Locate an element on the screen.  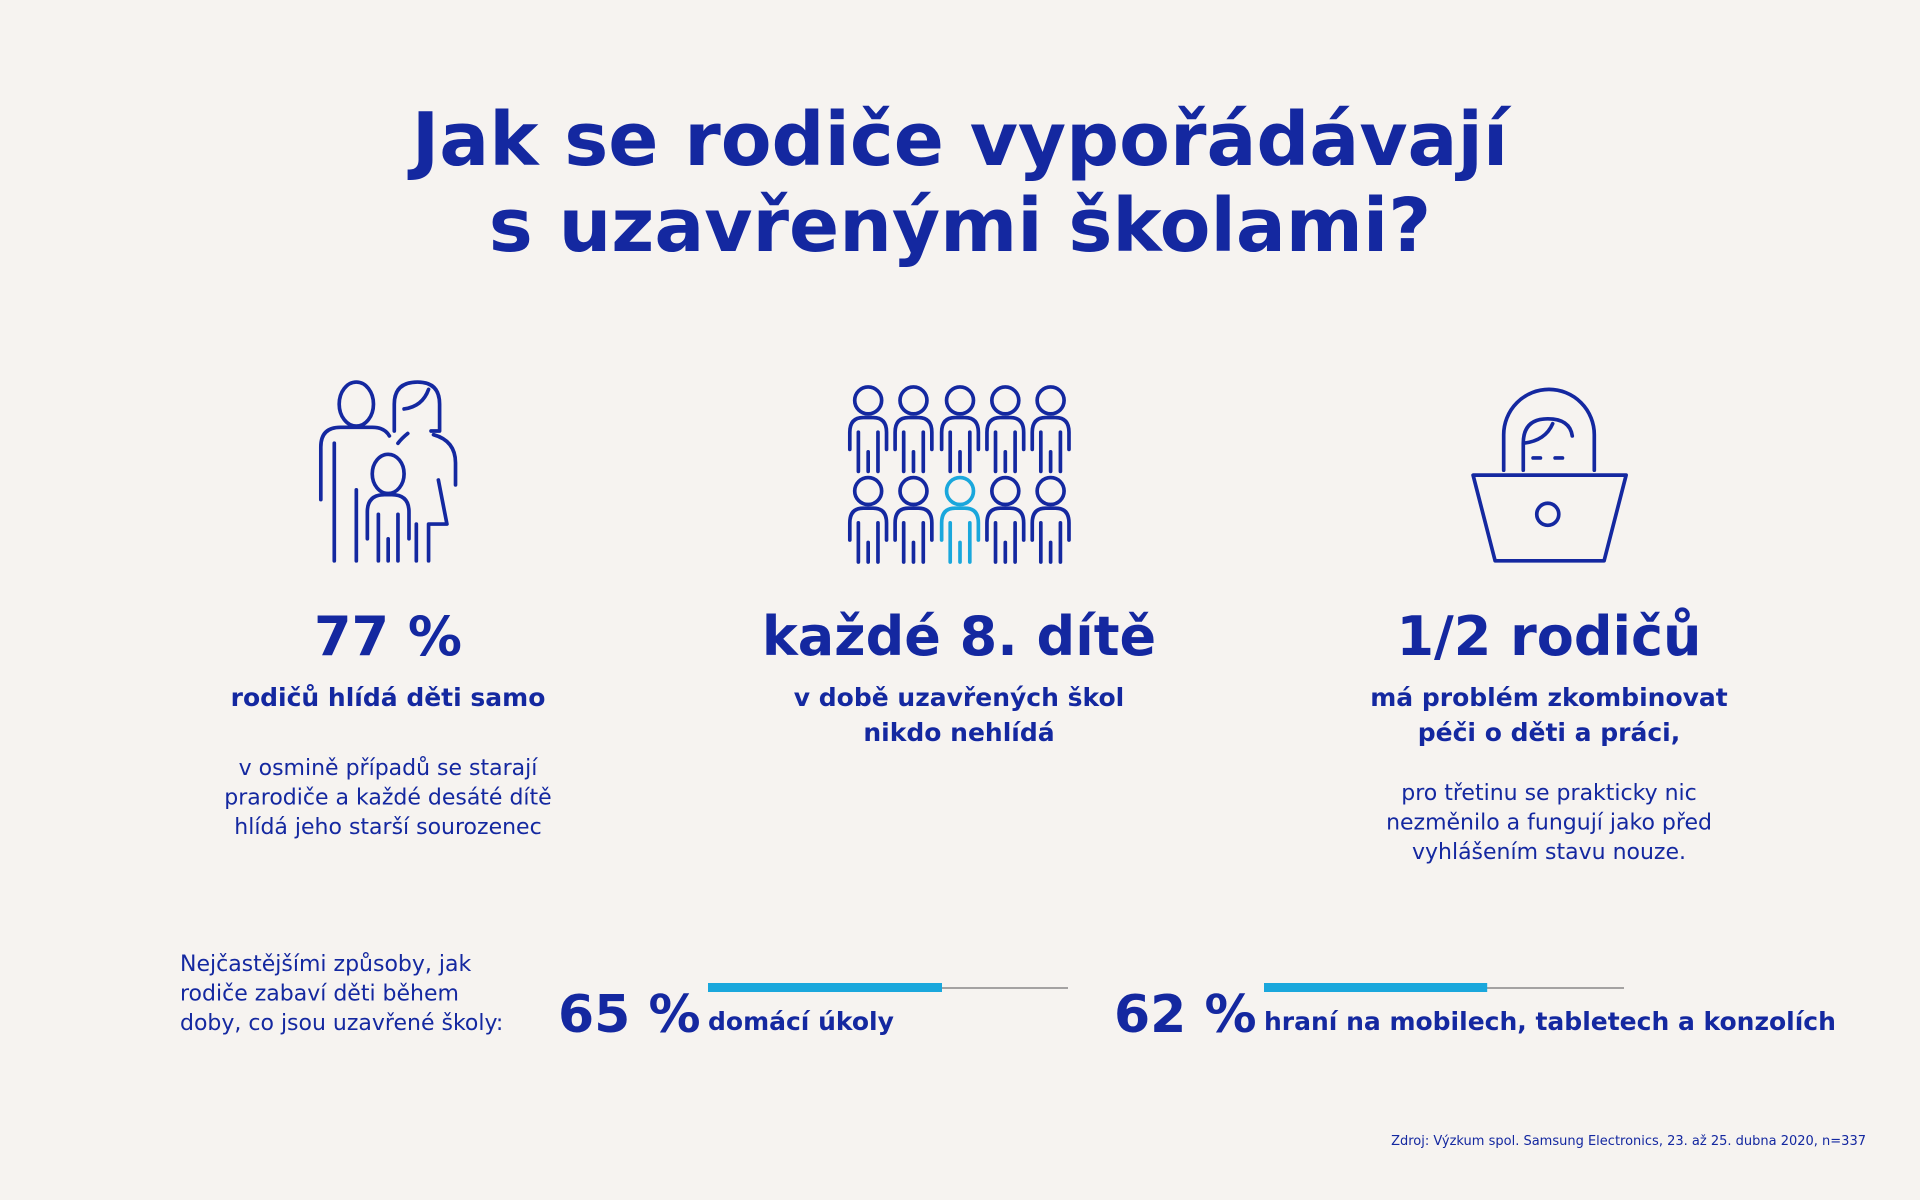
stat-subtitle: má problém zkombinovat is located at coordinates (1549, 697).